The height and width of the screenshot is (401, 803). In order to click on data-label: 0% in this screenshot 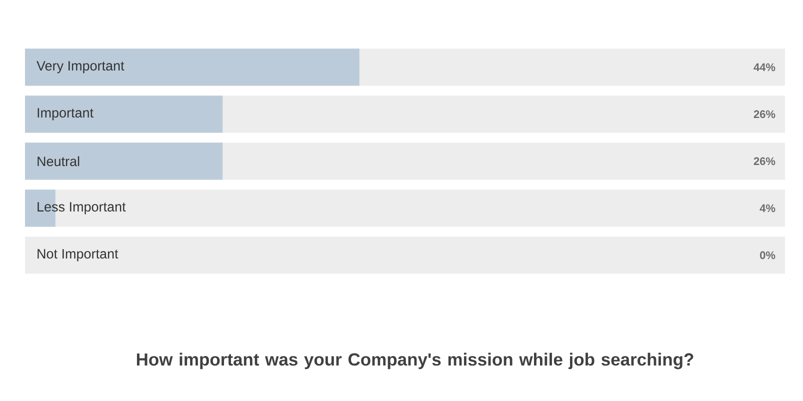, I will do `click(768, 255)`.